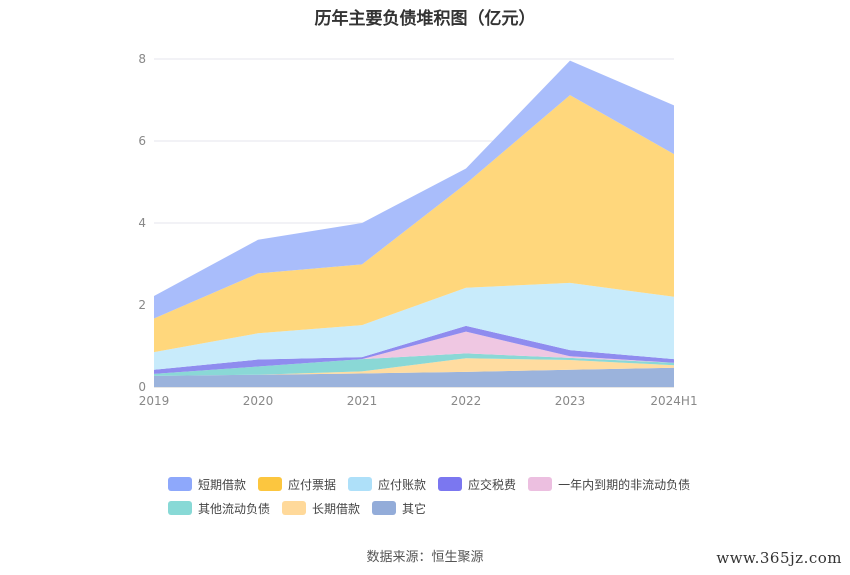 The height and width of the screenshot is (575, 850). What do you see at coordinates (336, 508) in the screenshot?
I see `legend-label: 长期借款` at bounding box center [336, 508].